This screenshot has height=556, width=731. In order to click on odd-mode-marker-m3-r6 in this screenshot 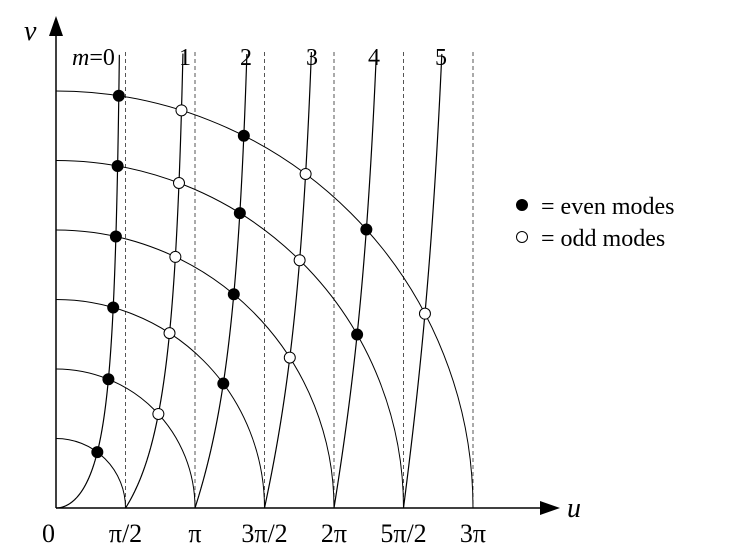, I will do `click(305, 173)`.